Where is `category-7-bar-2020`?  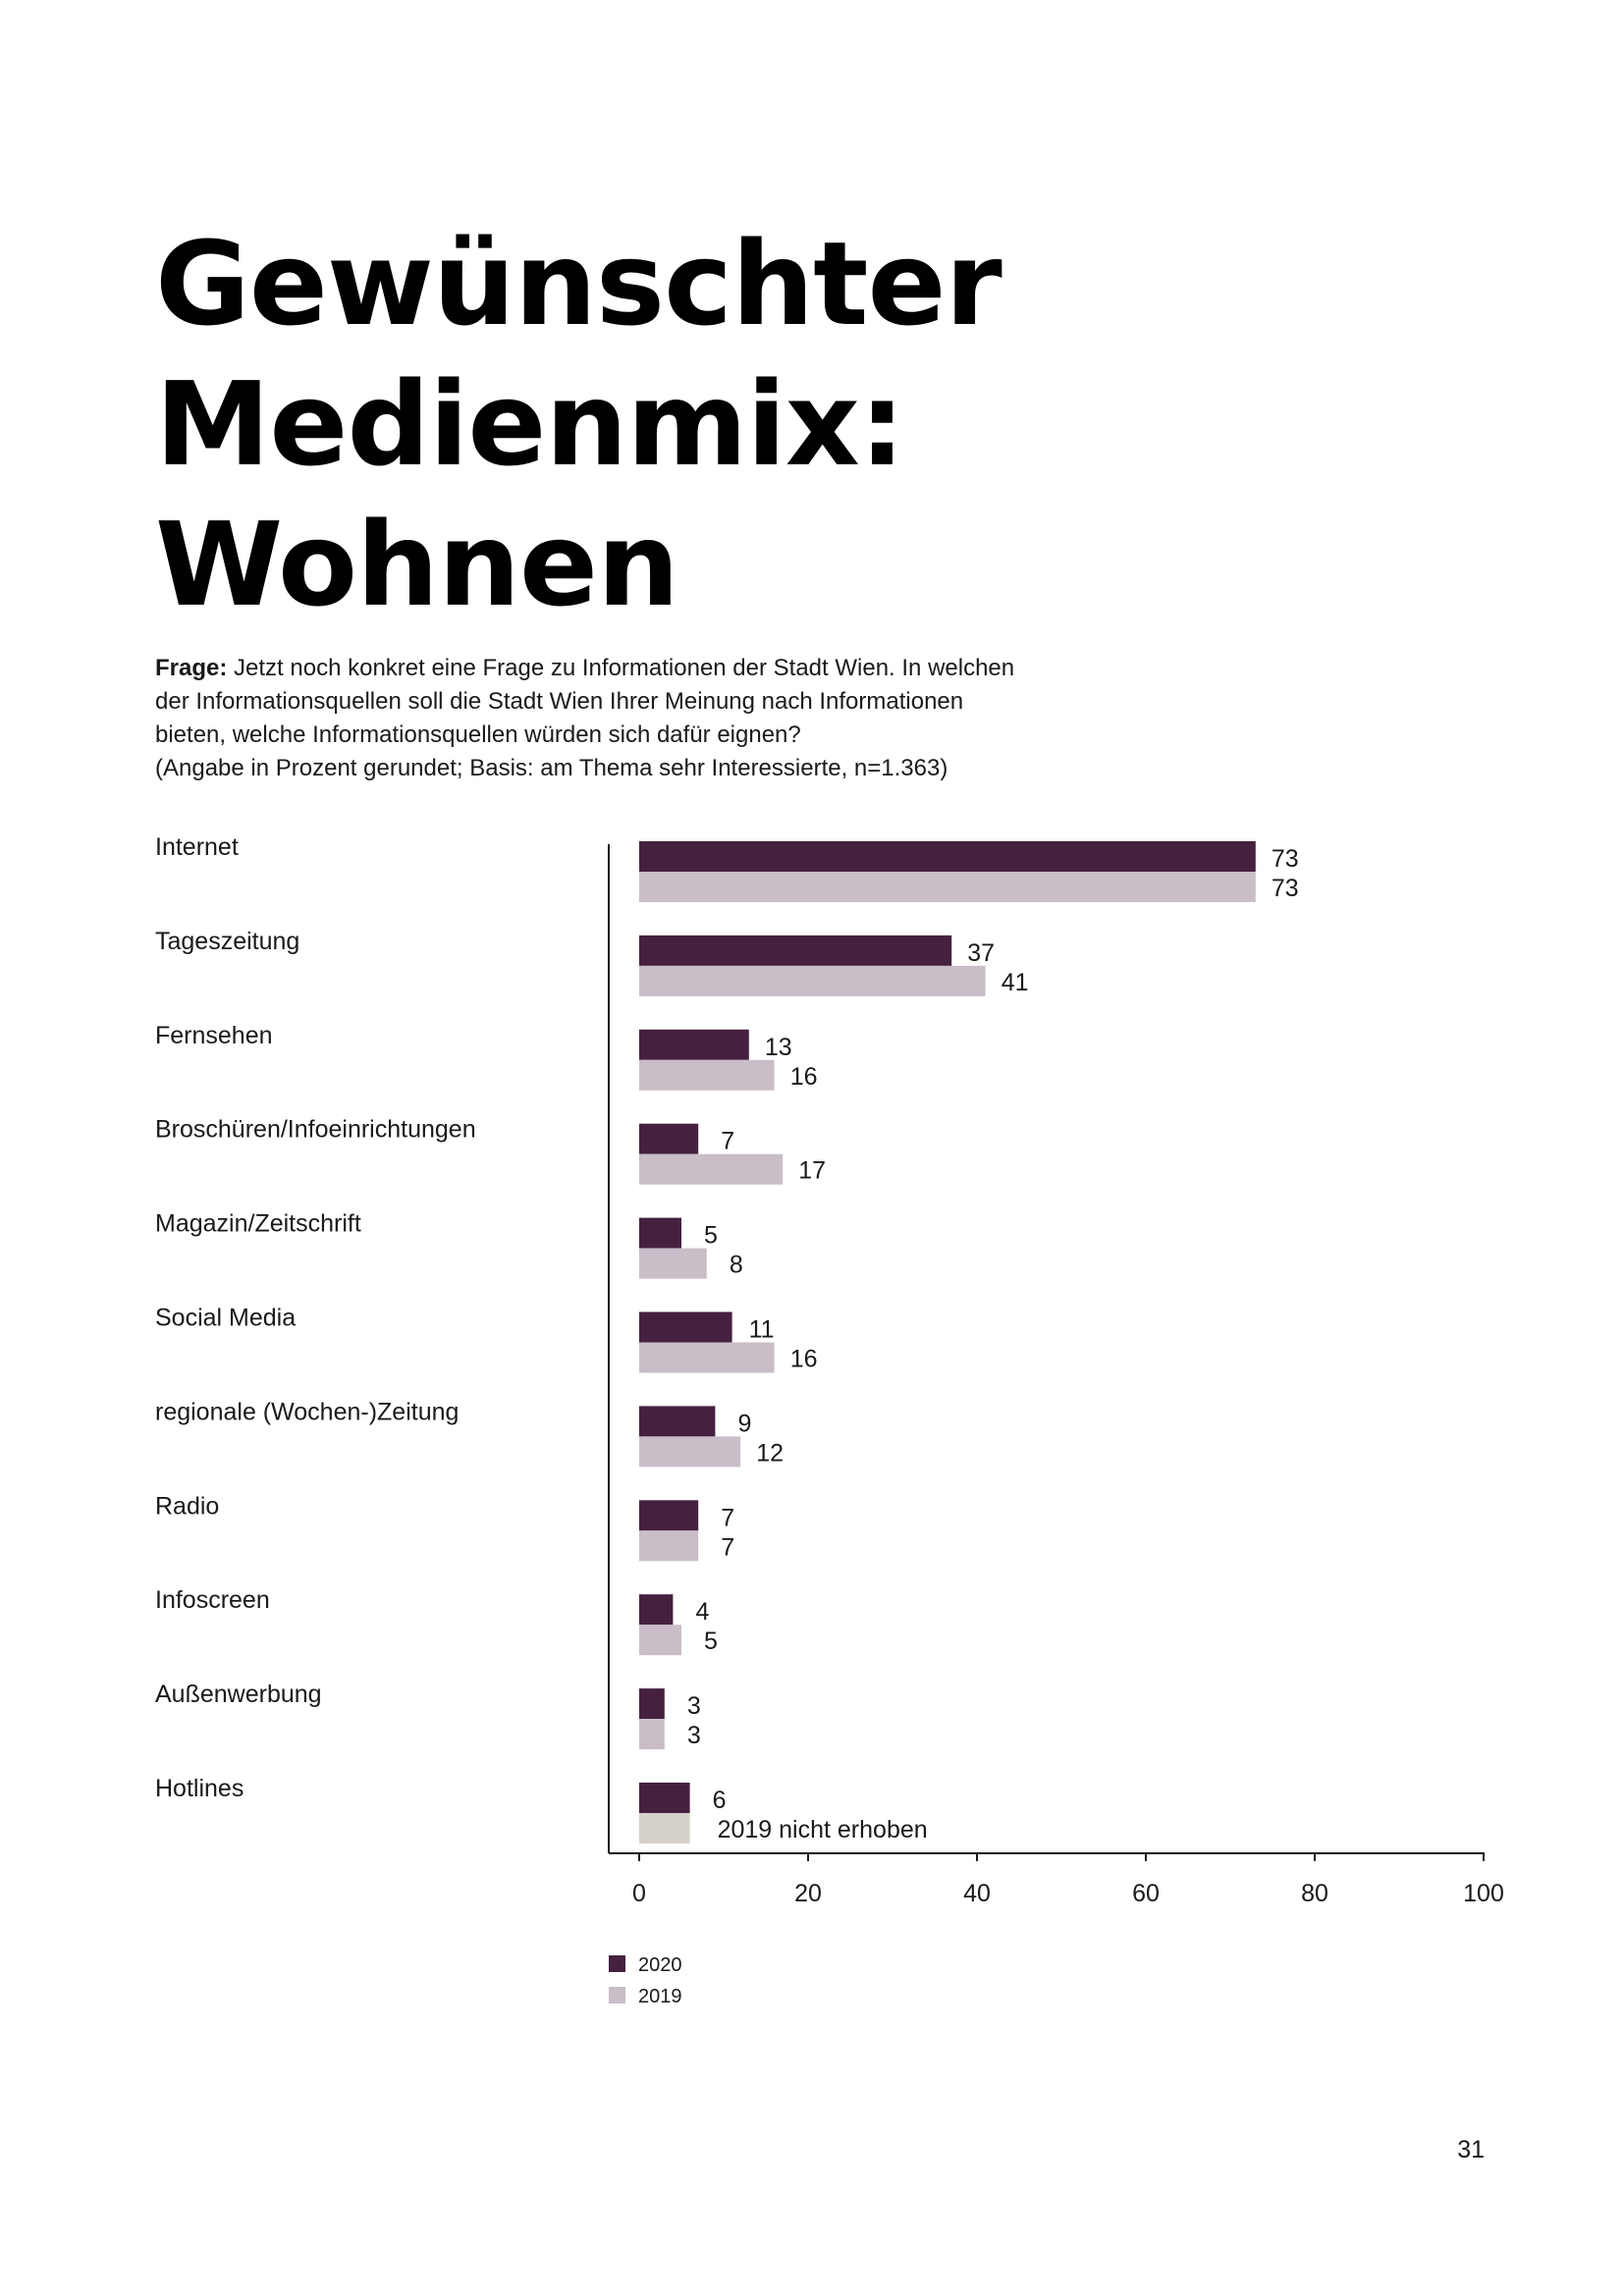 category-7-bar-2020 is located at coordinates (669, 1515).